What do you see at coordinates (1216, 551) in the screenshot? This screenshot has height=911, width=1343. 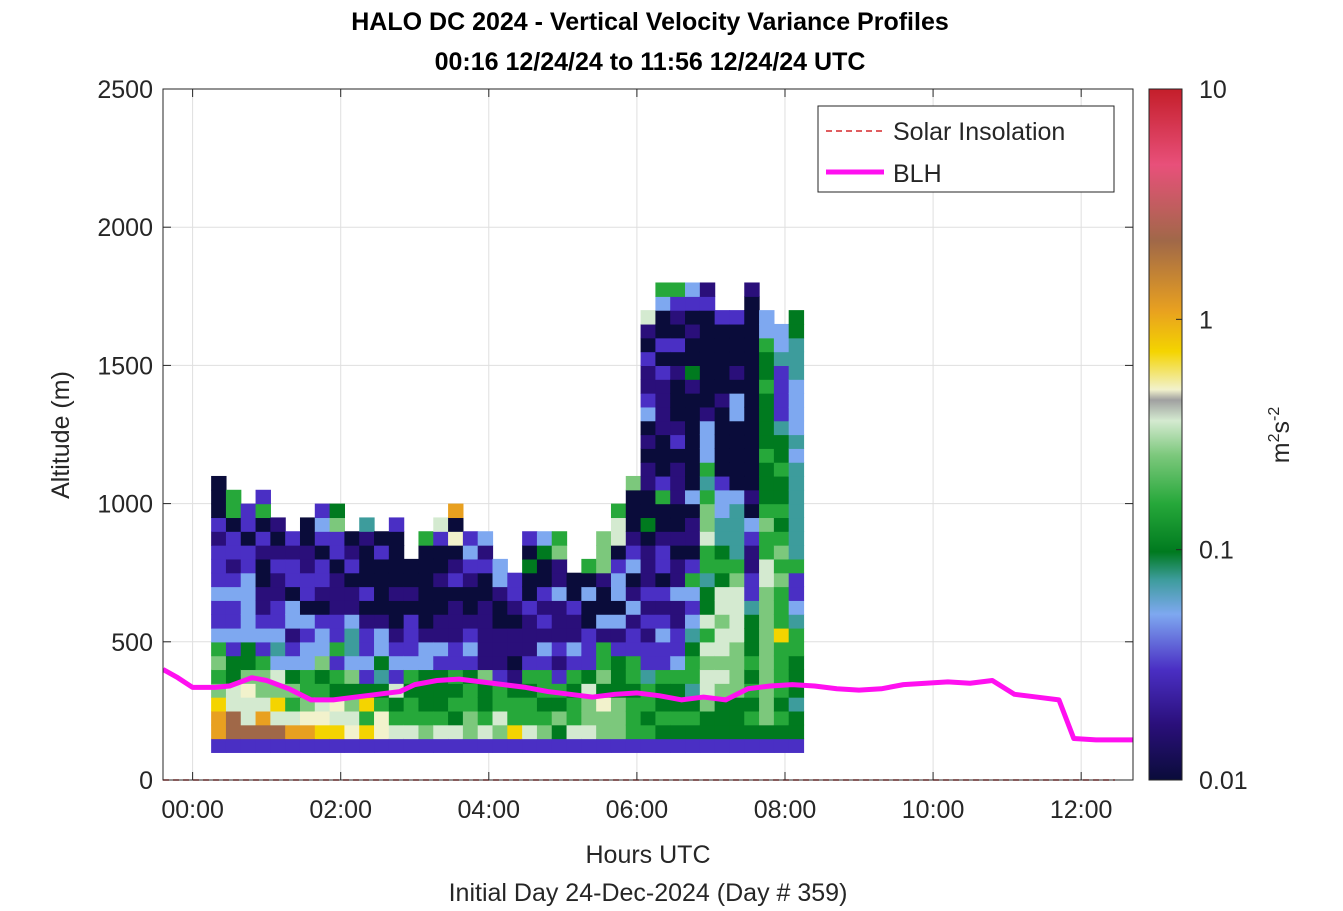 I see `colorbar-tick-label: 0.1` at bounding box center [1216, 551].